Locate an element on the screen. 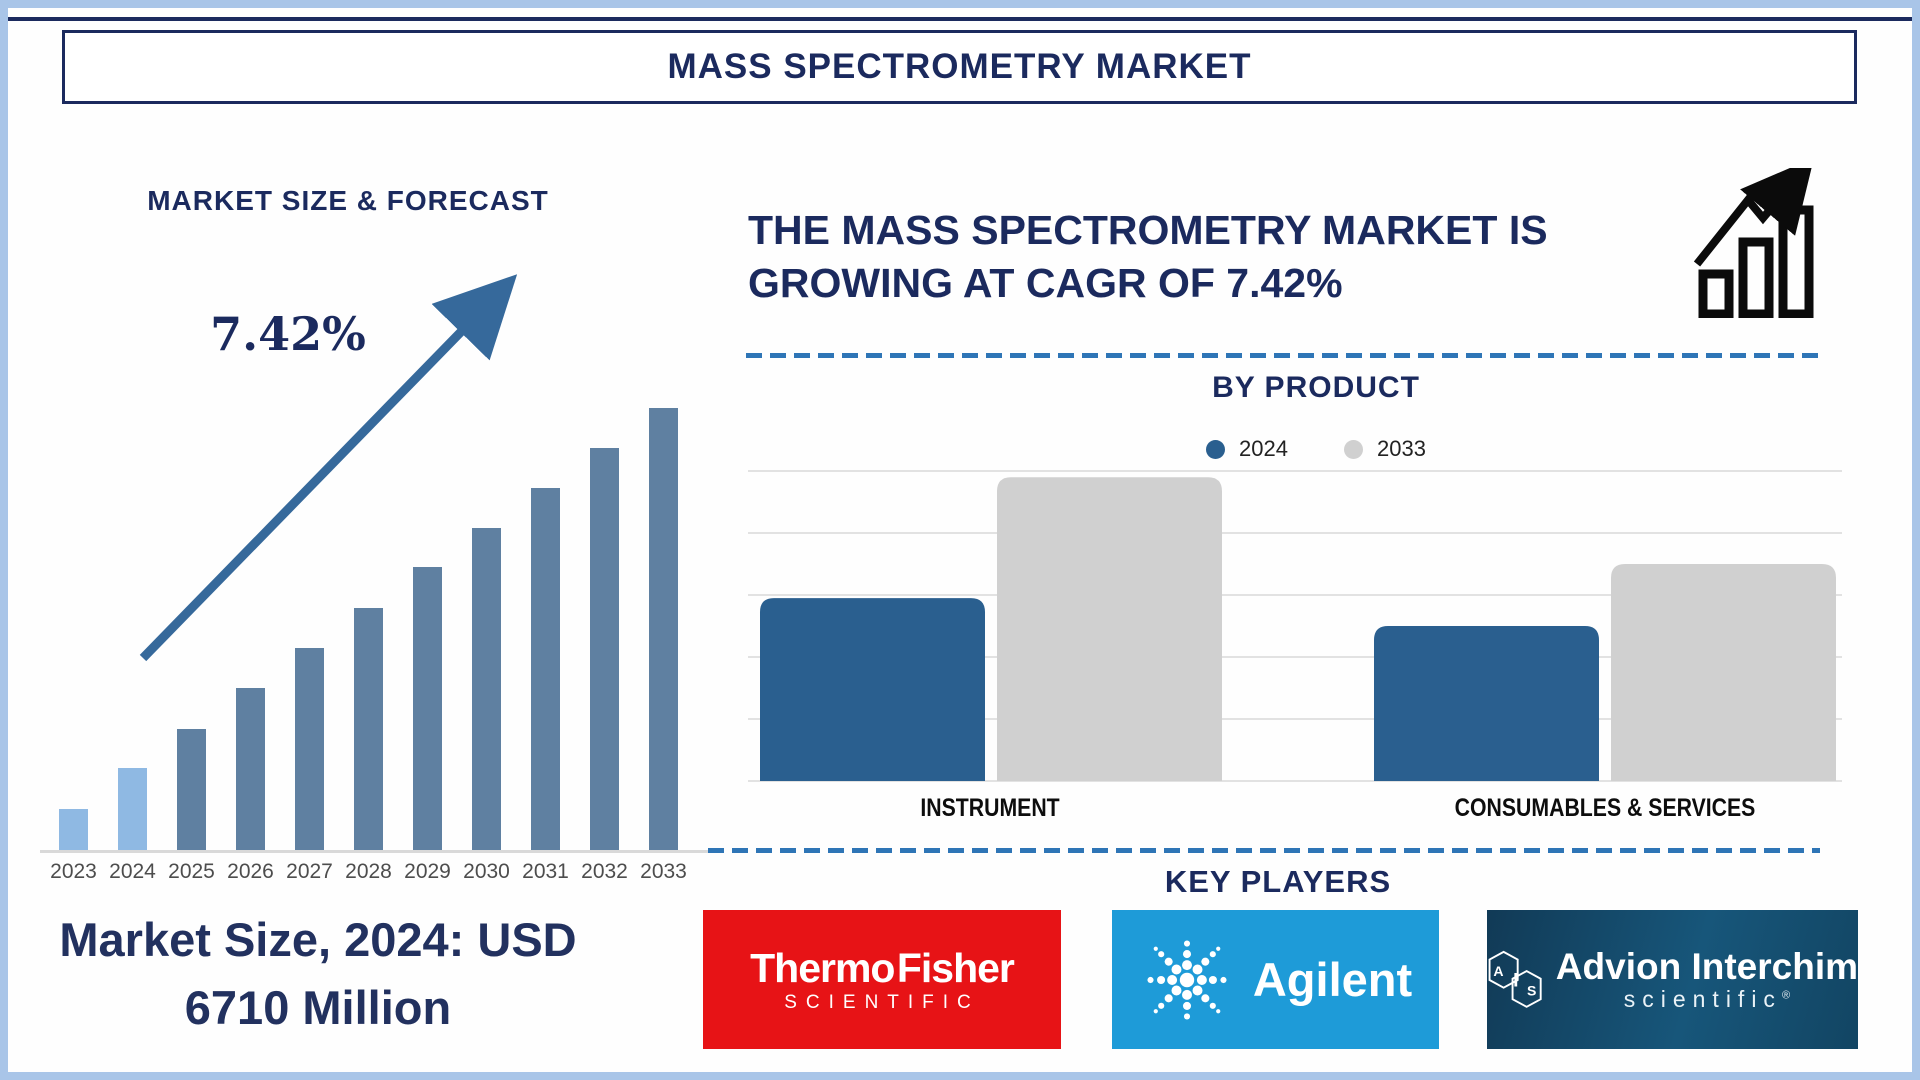 The image size is (1920, 1080). market-size-forecast-title: MARKET SIZE & FORECAST is located at coordinates (348, 200).